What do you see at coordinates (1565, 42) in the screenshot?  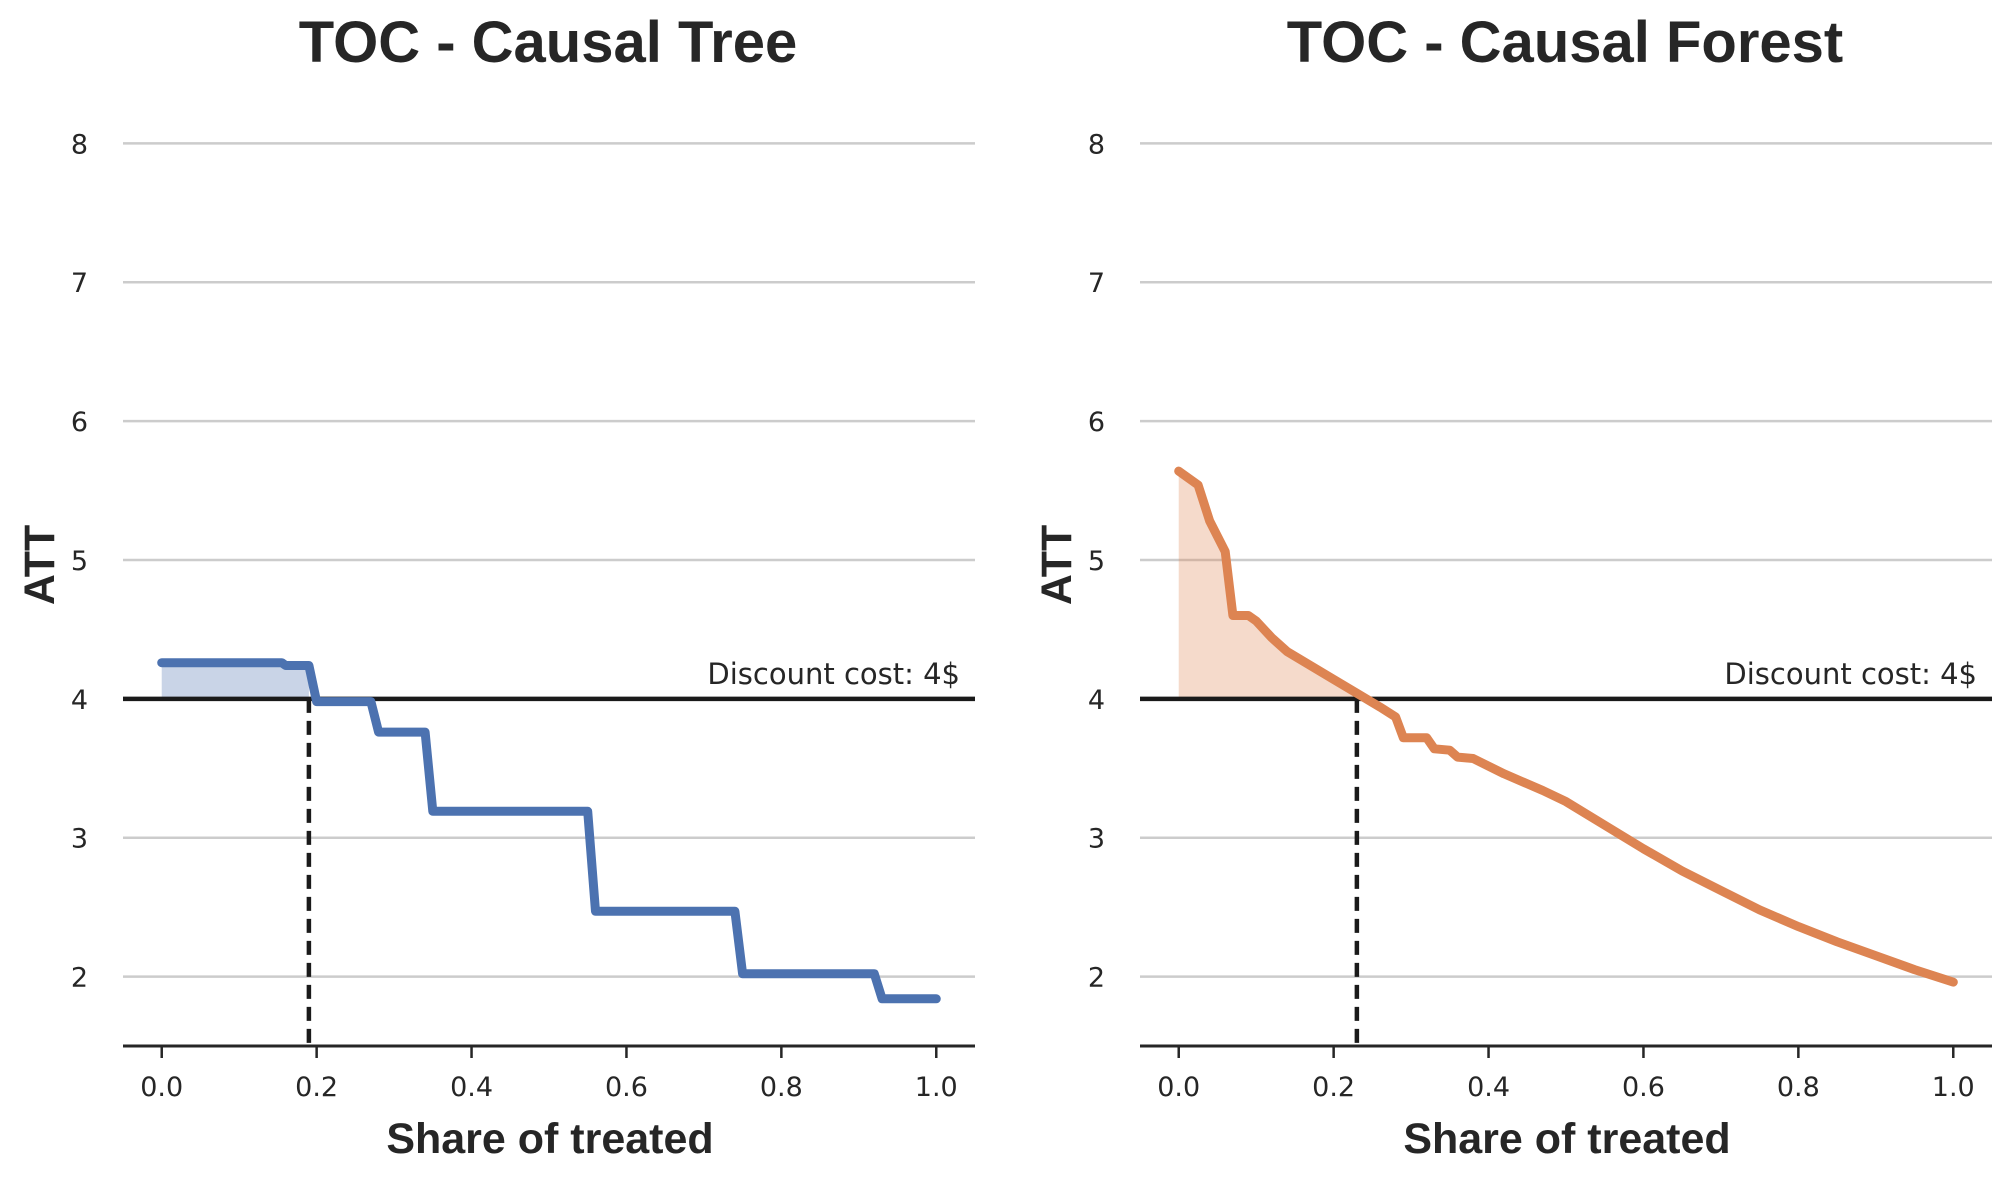 I see `chart-title: TOC - Causal Forest` at bounding box center [1565, 42].